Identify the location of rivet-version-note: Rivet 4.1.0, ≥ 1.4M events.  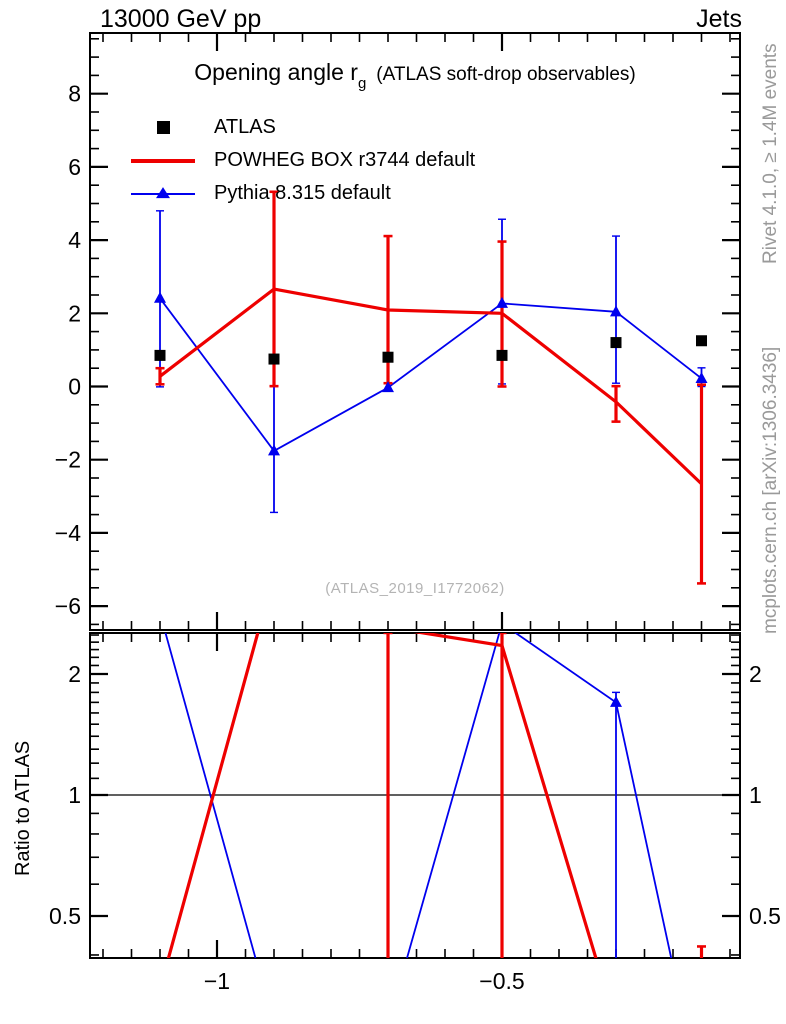
(770, 153).